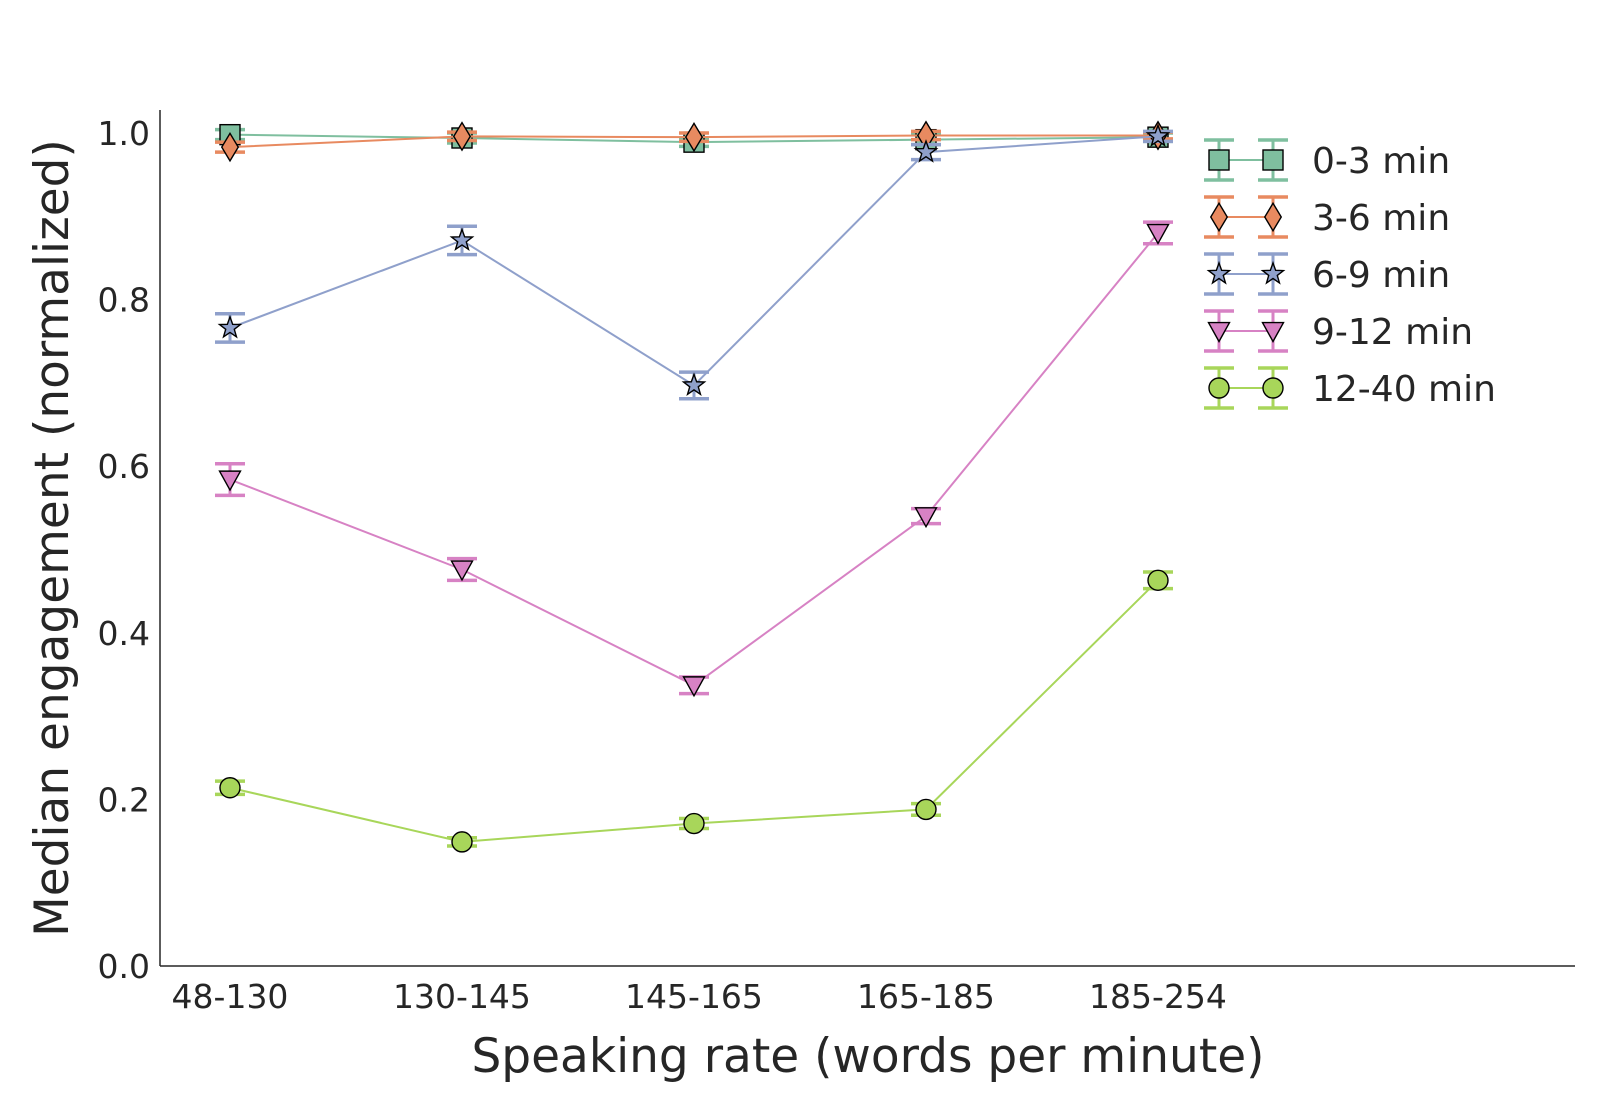  What do you see at coordinates (462, 996) in the screenshot?
I see `x-tick-label: 130-145` at bounding box center [462, 996].